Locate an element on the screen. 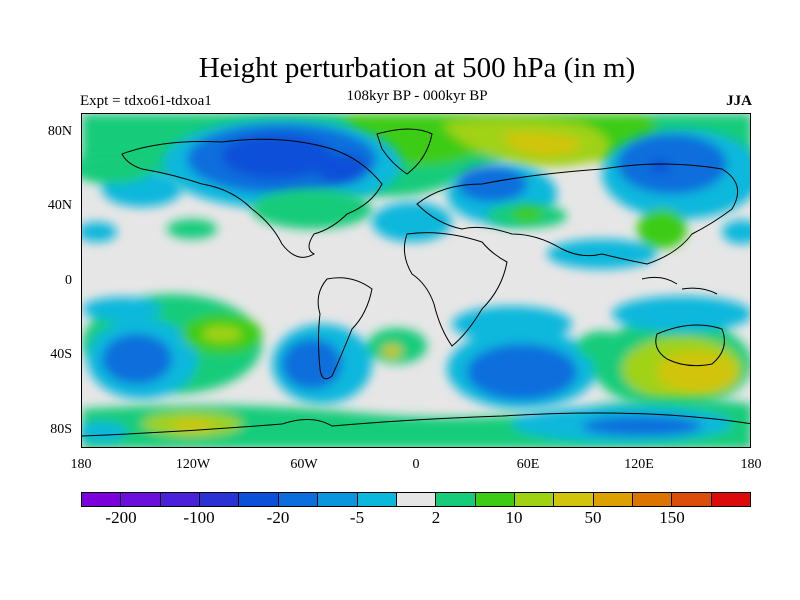 The height and width of the screenshot is (600, 800). chart-title: Height perturbation at 500 hPa (in m) is located at coordinates (417, 68).